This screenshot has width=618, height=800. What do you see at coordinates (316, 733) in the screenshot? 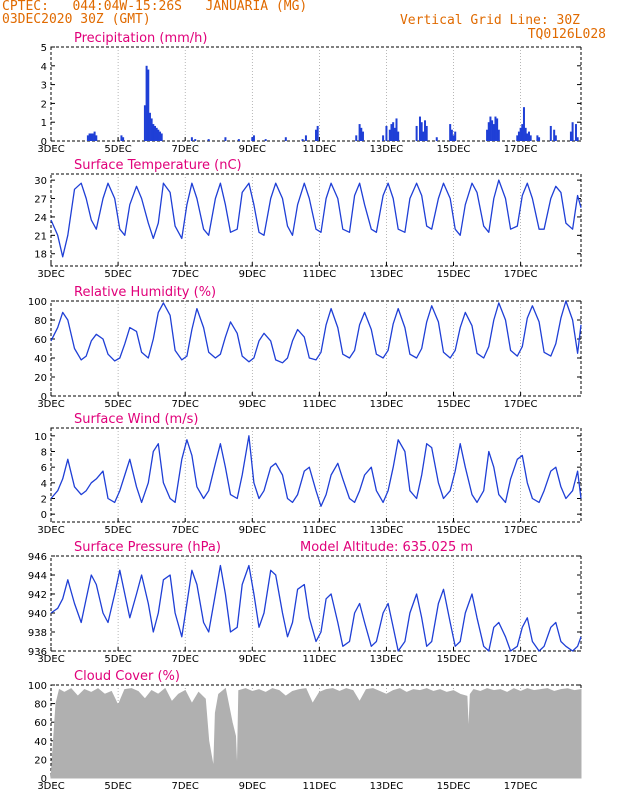
I see `cloud-area` at bounding box center [316, 733].